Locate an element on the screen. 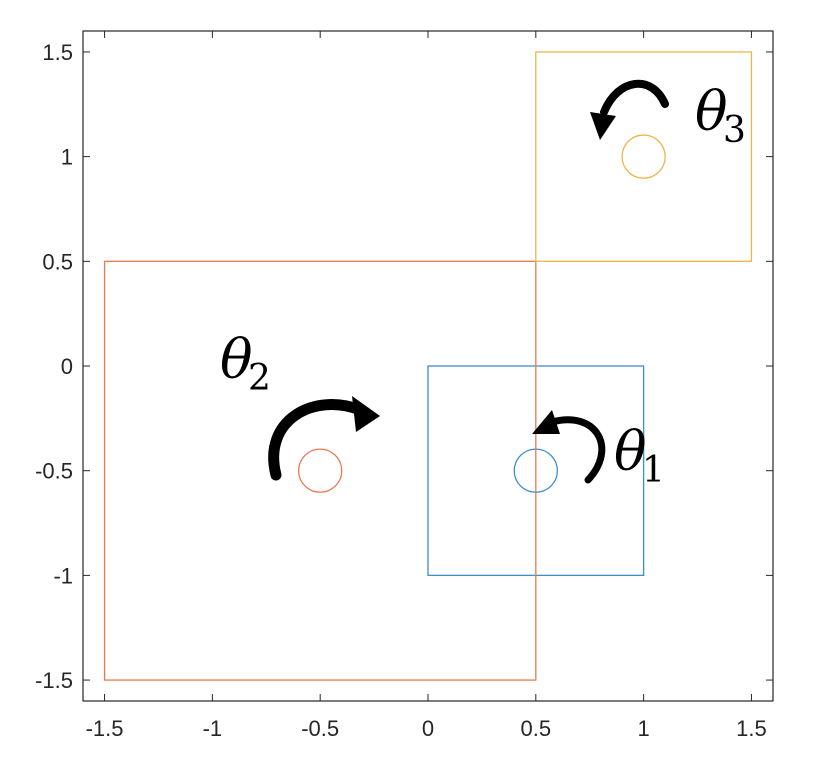  theta-label-1: θ is located at coordinates (630, 451).